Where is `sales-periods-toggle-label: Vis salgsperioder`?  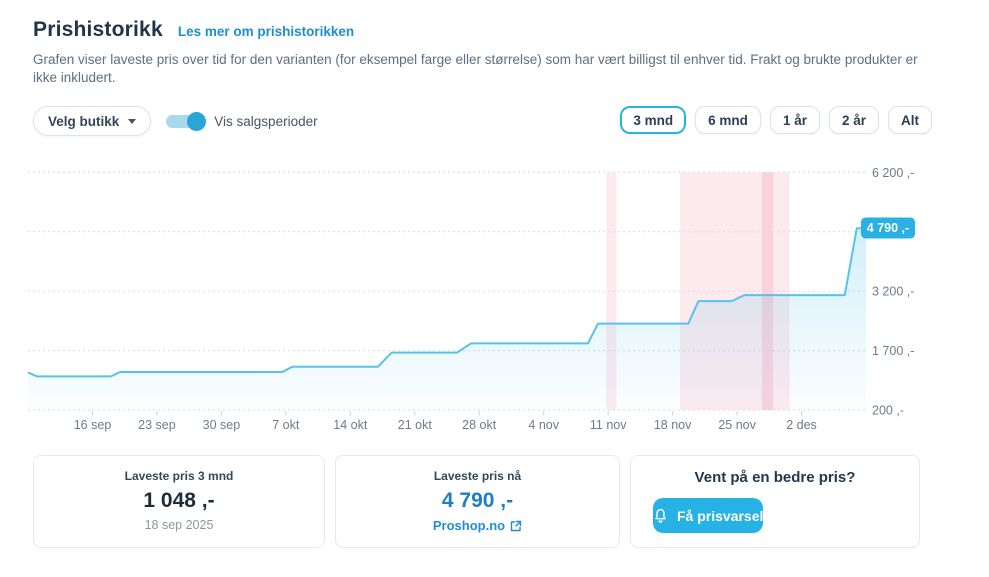
sales-periods-toggle-label: Vis salgsperioder is located at coordinates (266, 121).